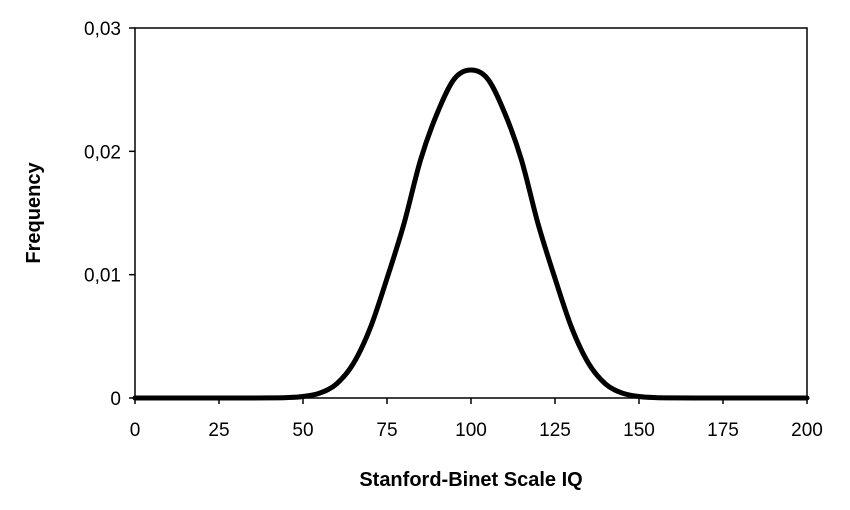 The height and width of the screenshot is (510, 850). I want to click on x-tick-label: 150, so click(639, 430).